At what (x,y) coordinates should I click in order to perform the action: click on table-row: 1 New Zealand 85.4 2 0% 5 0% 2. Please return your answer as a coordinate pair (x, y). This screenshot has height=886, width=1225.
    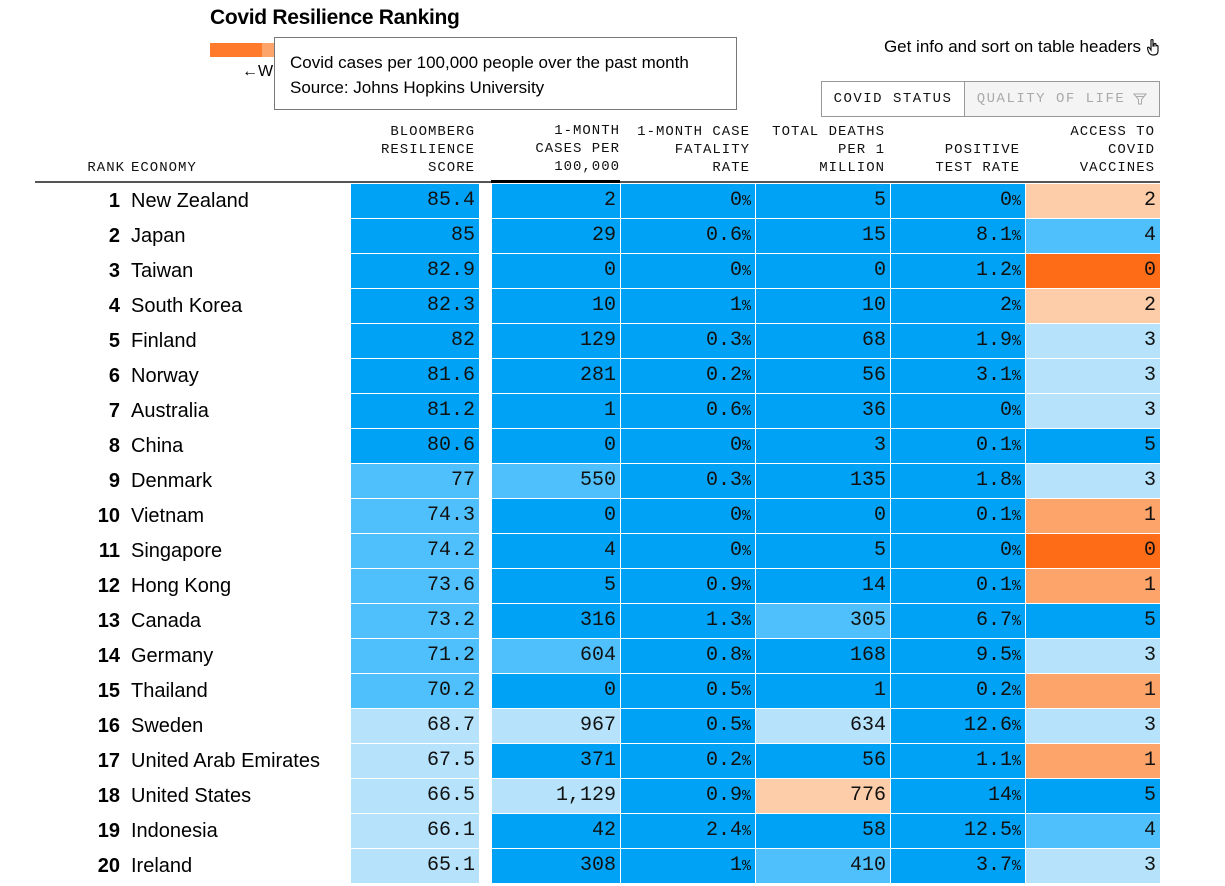
    Looking at the image, I should click on (612, 201).